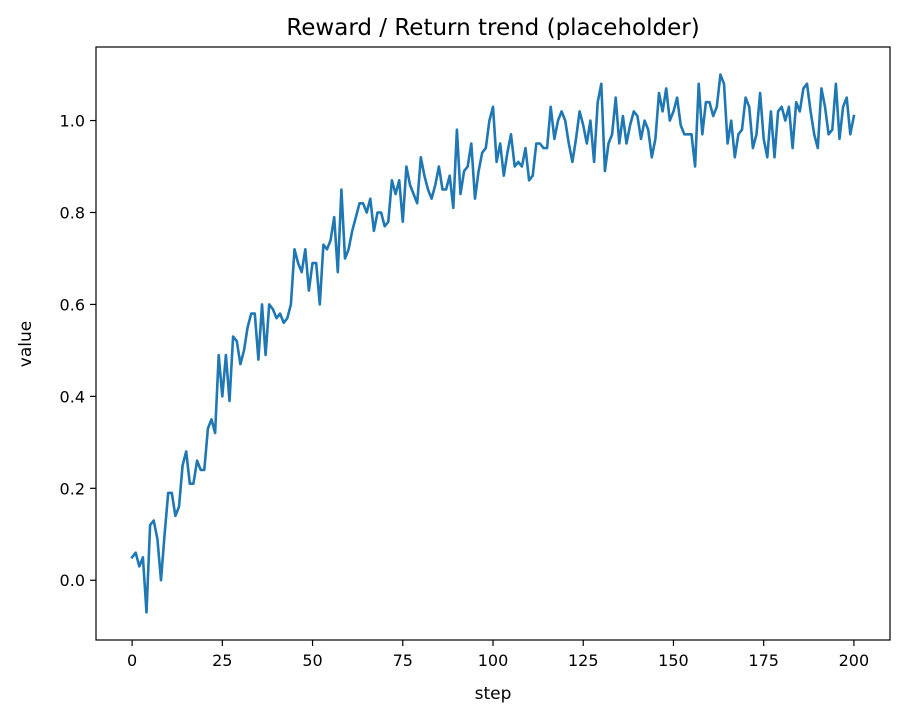 Image resolution: width=905 pixels, height=721 pixels. I want to click on x-tick-label: 25, so click(222, 660).